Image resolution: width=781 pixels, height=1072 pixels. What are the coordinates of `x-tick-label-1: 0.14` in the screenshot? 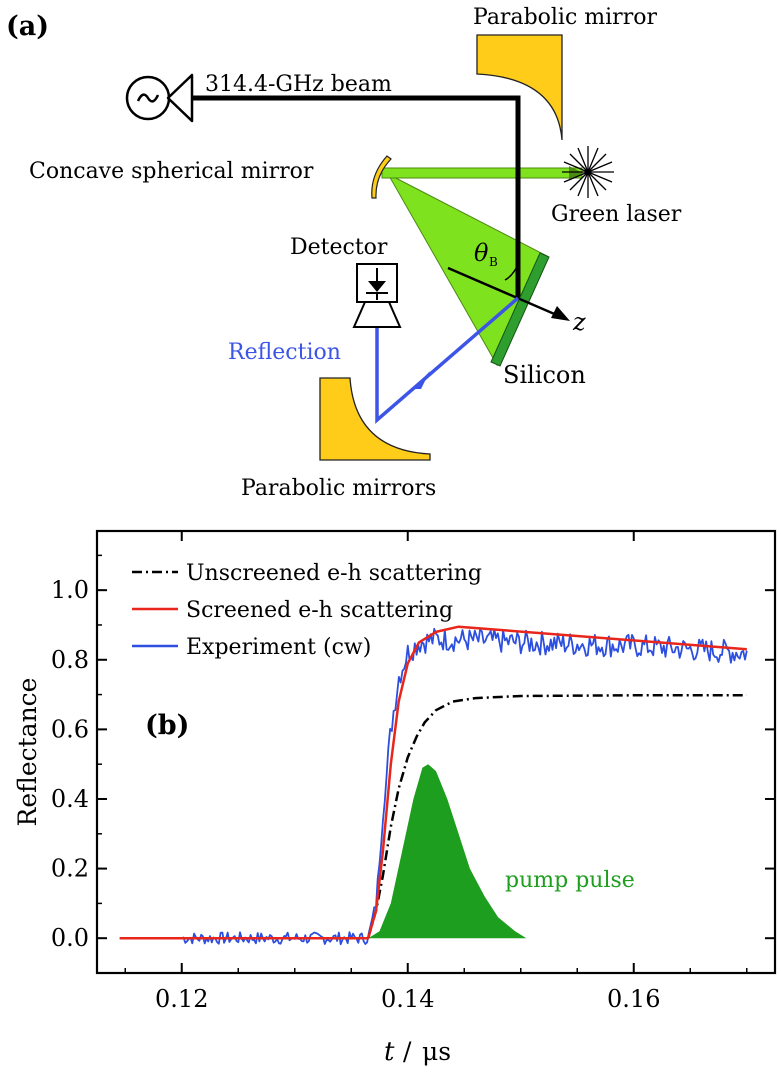 It's located at (407, 999).